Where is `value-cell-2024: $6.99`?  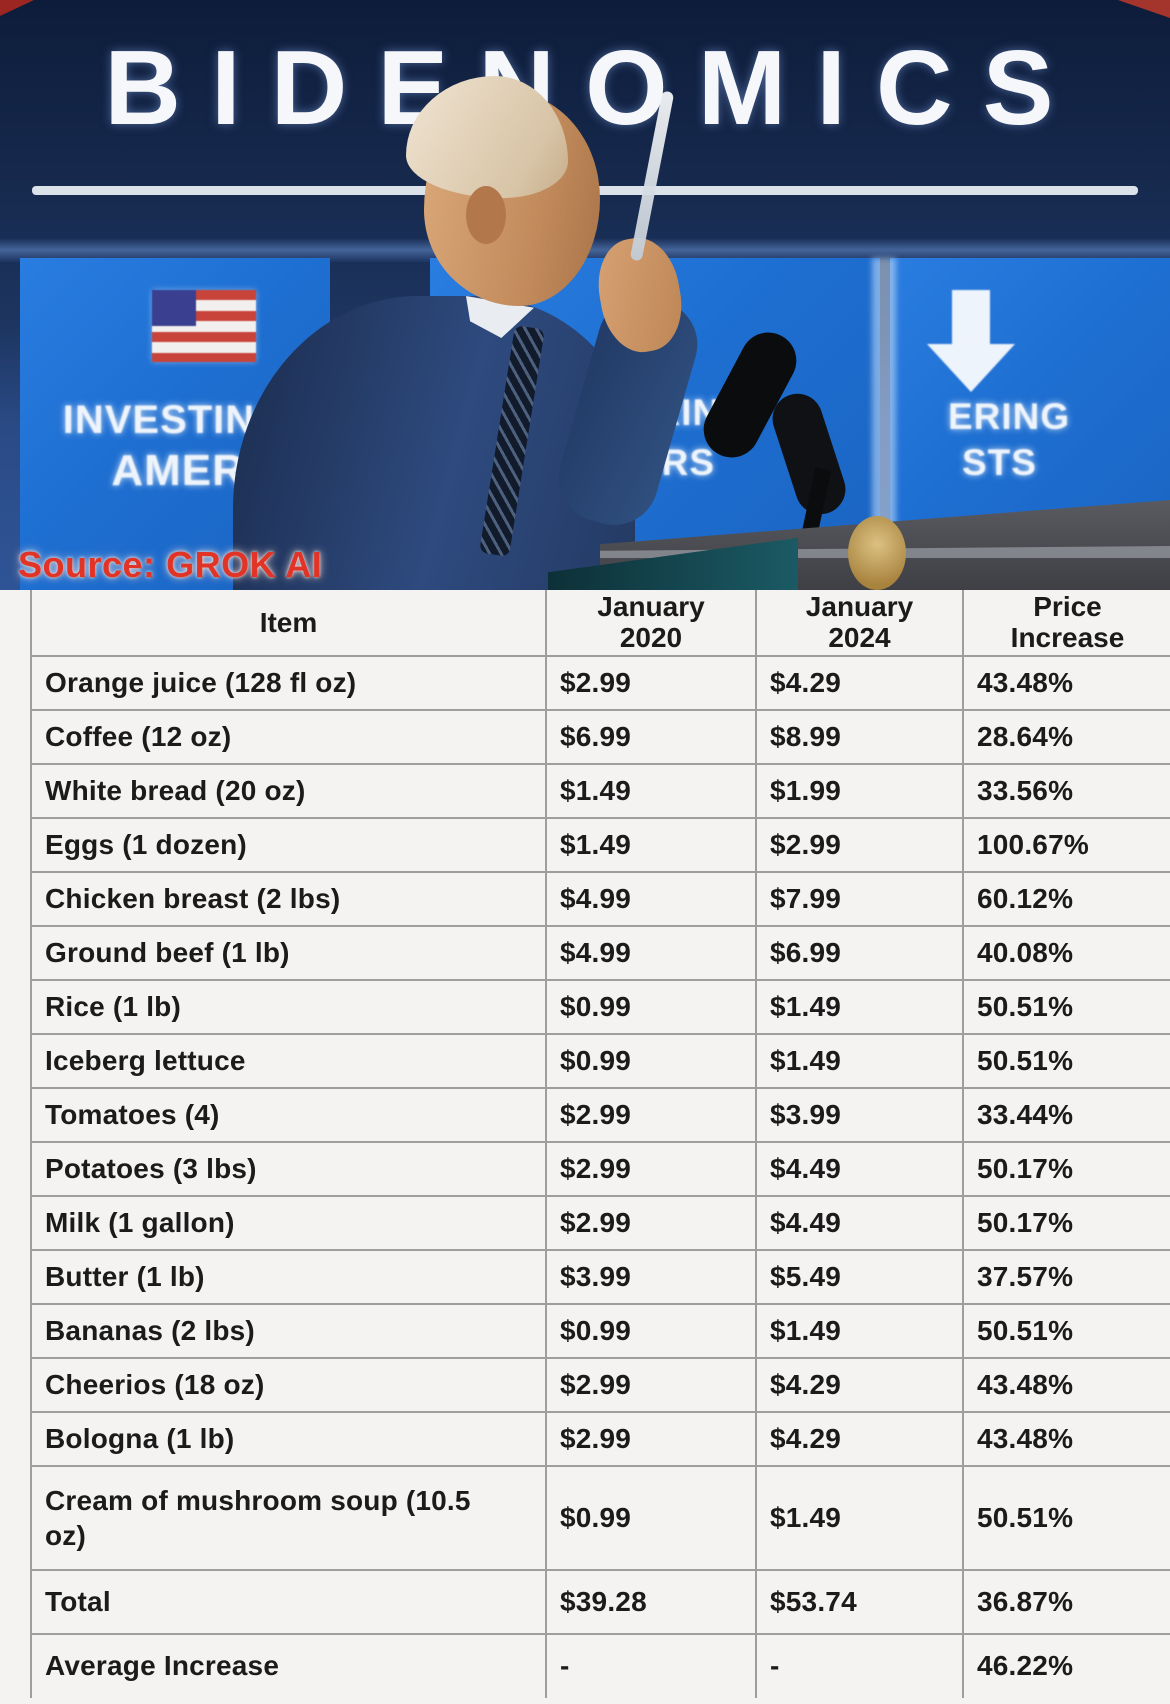
value-cell-2024: $6.99 is located at coordinates (859, 952).